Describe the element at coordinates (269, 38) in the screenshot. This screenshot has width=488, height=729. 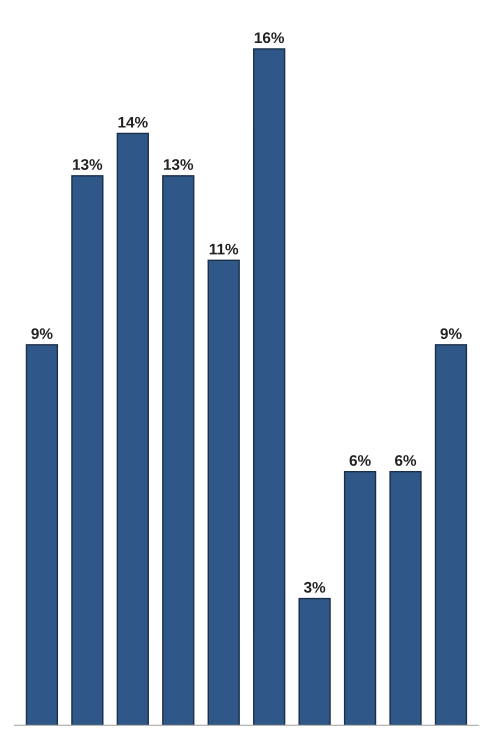
I see `data-label: 16%` at that location.